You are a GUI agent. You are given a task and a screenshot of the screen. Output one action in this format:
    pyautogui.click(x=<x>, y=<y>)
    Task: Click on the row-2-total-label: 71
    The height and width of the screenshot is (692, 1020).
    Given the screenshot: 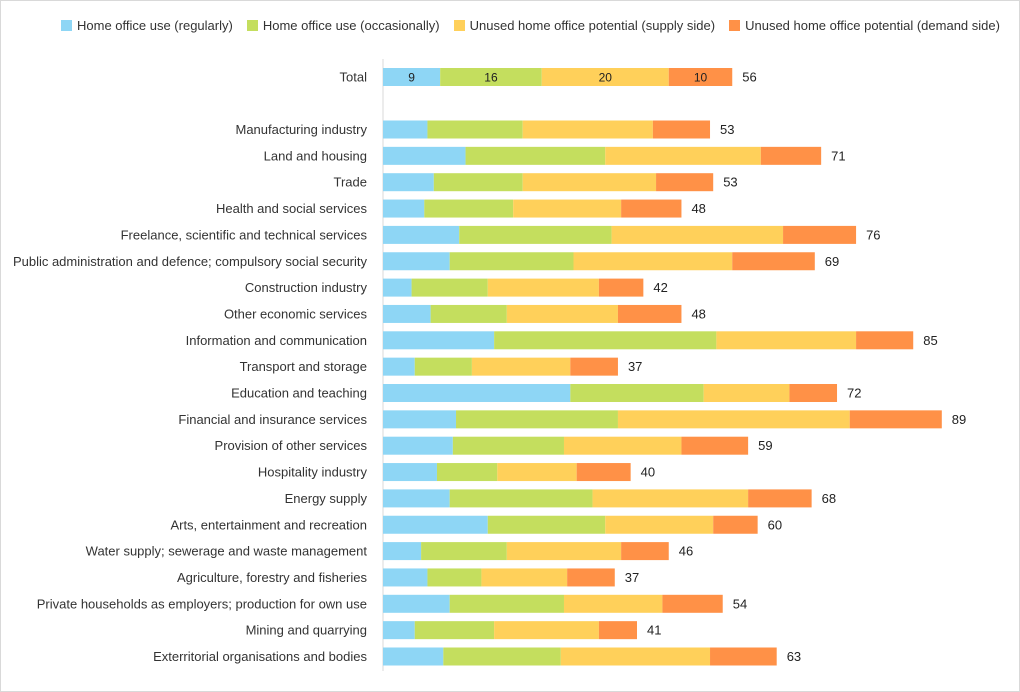 What is the action you would take?
    pyautogui.click(x=838, y=155)
    